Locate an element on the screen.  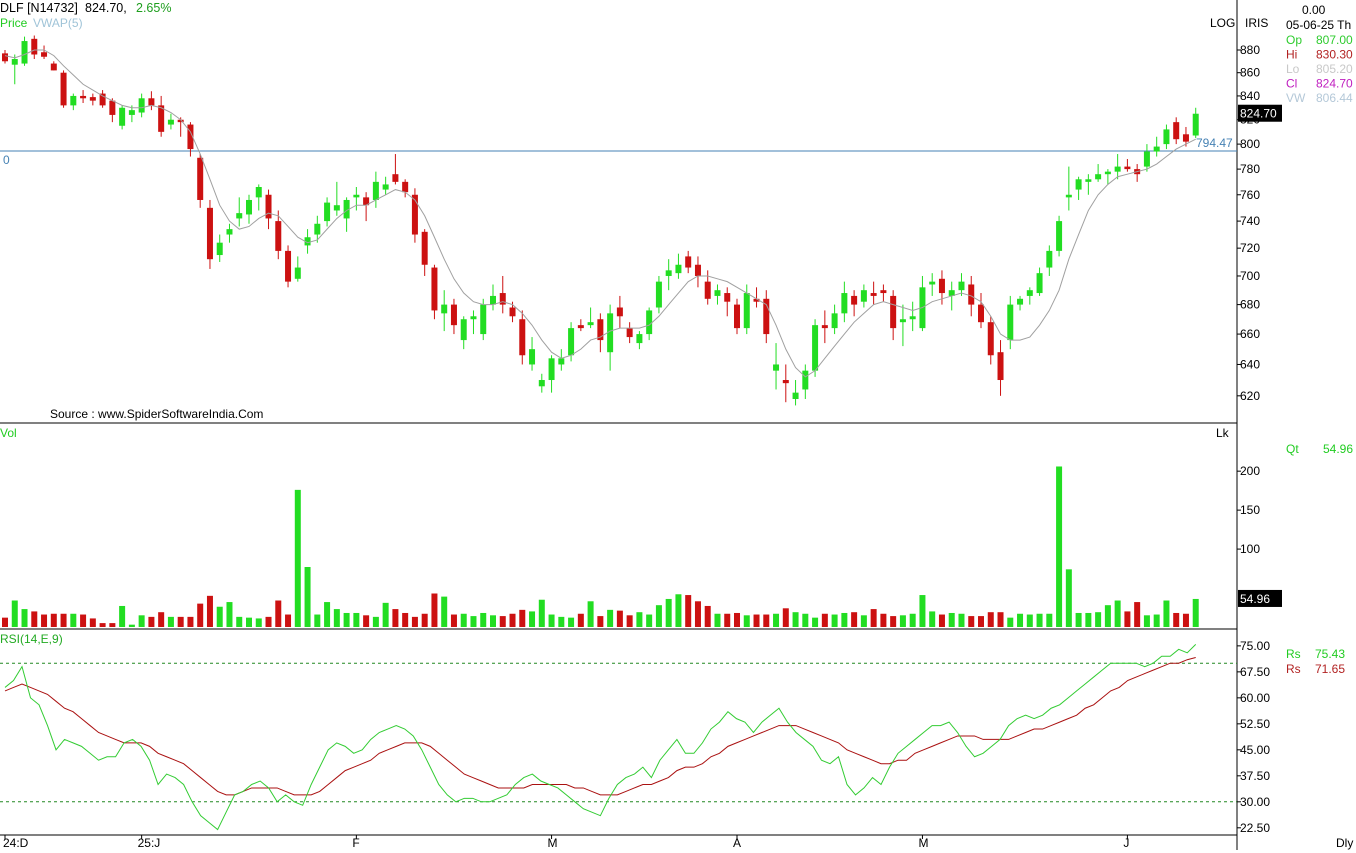
log-scale-toggle: LOG is located at coordinates (1222, 23).